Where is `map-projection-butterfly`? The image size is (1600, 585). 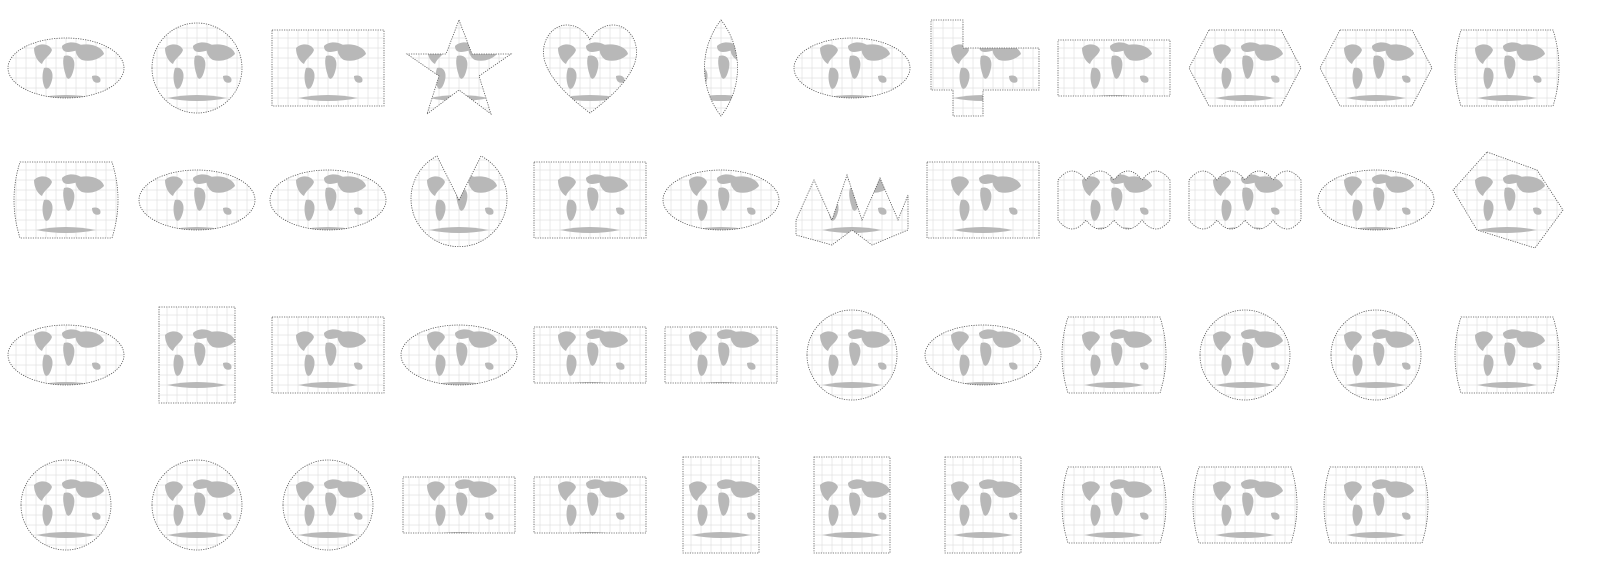 map-projection-butterfly is located at coordinates (856, 215).